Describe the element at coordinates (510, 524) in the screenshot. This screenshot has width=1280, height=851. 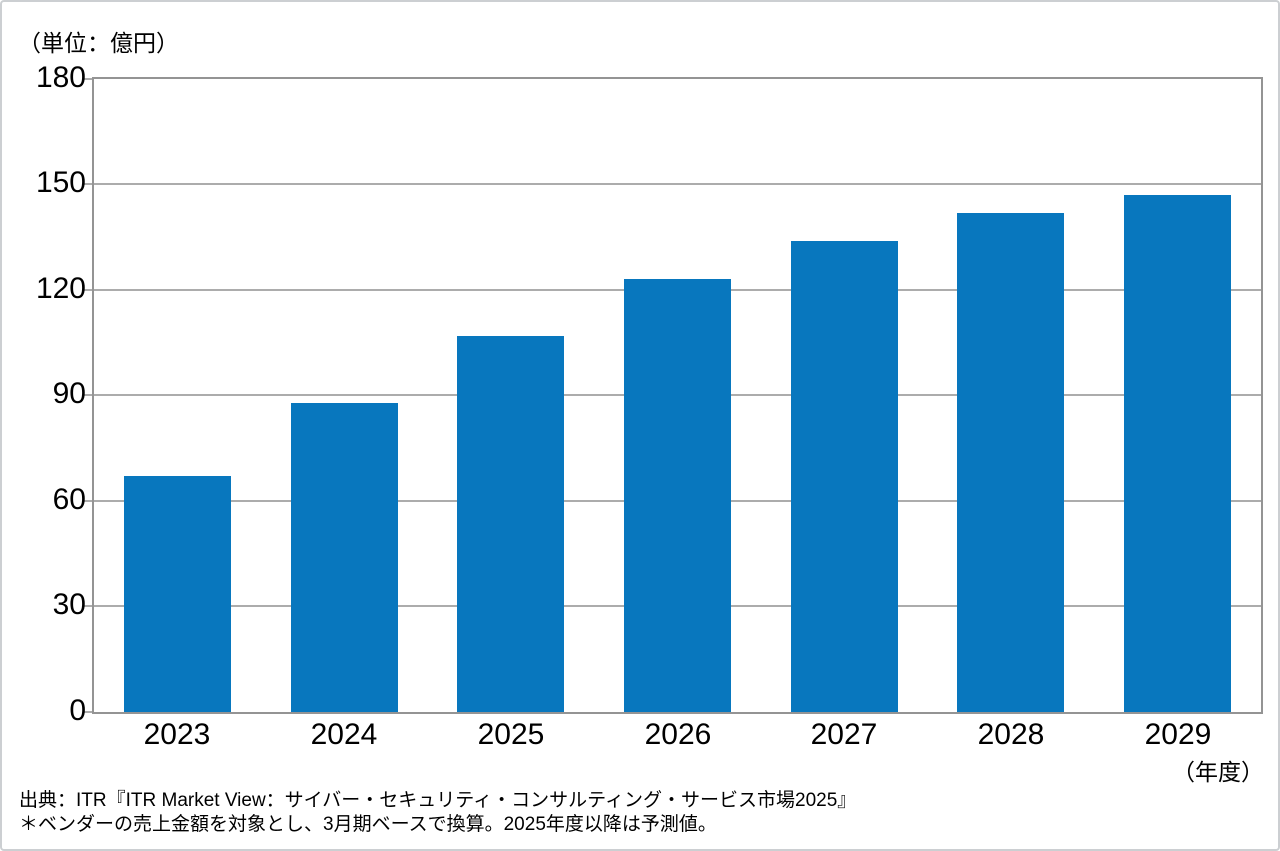
I see `bar-2025` at that location.